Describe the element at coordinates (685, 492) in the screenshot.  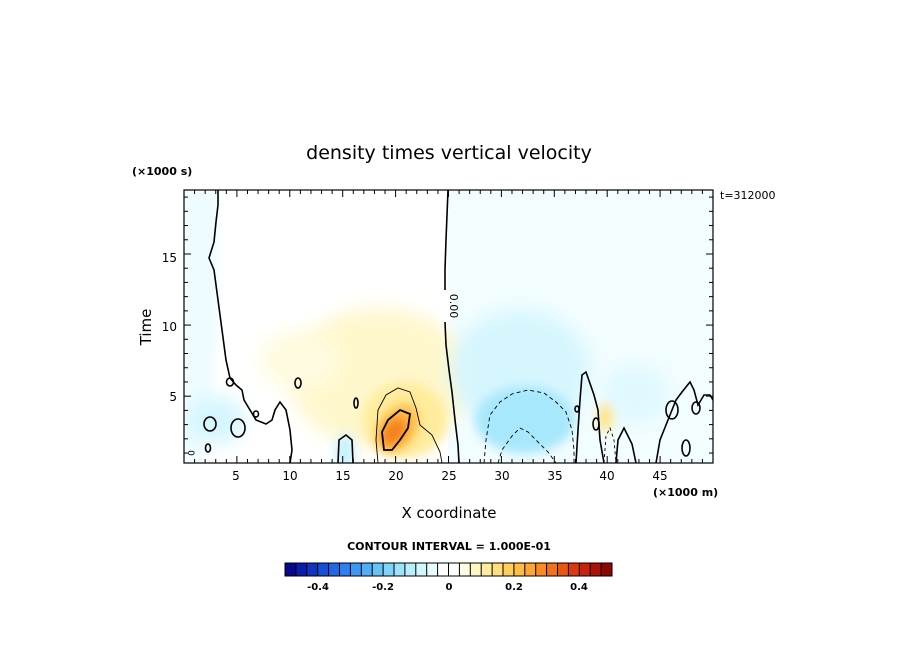
I see `x-axis-unit: (×1000 m)` at that location.